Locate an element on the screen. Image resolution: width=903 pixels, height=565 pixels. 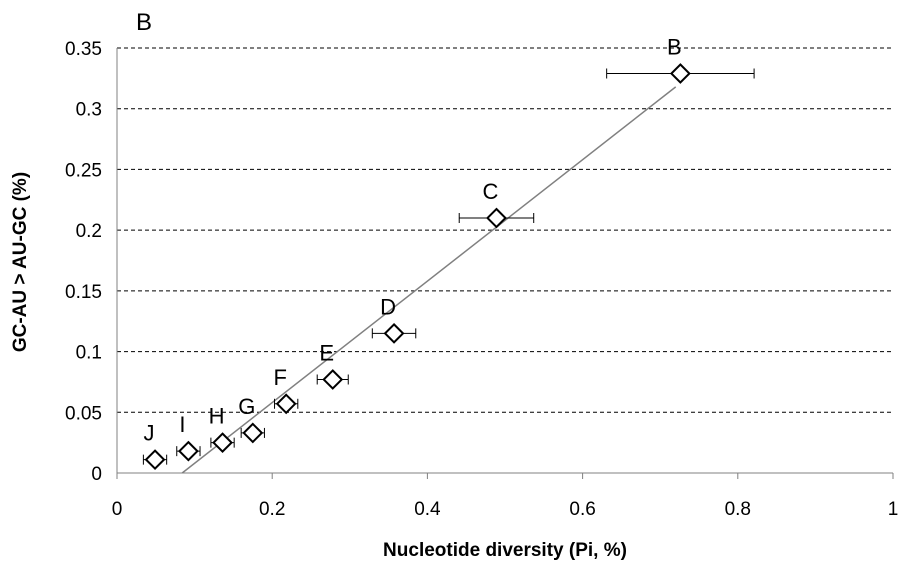
point-I is located at coordinates (188, 451).